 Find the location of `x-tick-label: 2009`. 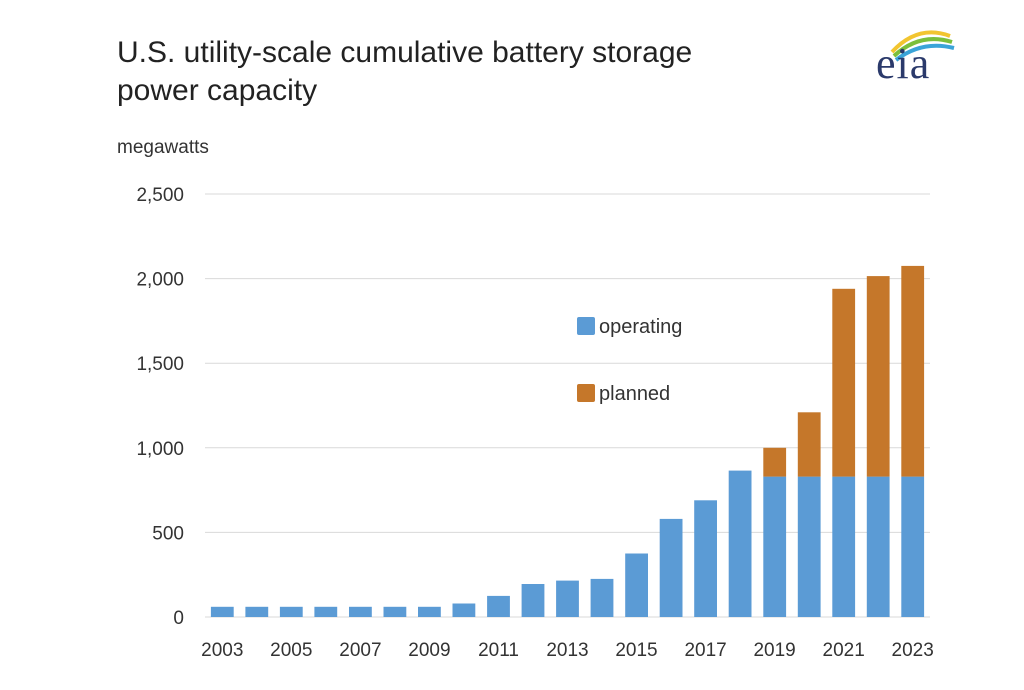

x-tick-label: 2009 is located at coordinates (429, 650).